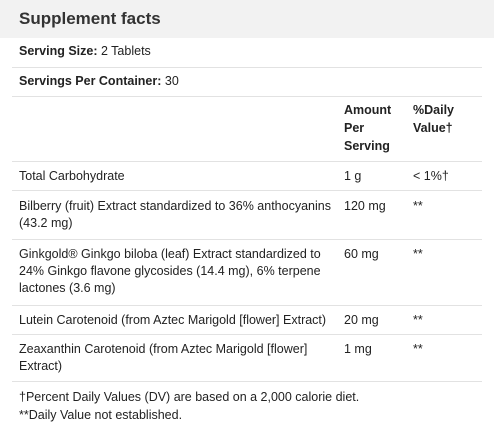 This screenshot has width=494, height=446. What do you see at coordinates (125, 51) in the screenshot?
I see `serving-size-value: 2 Tablets` at bounding box center [125, 51].